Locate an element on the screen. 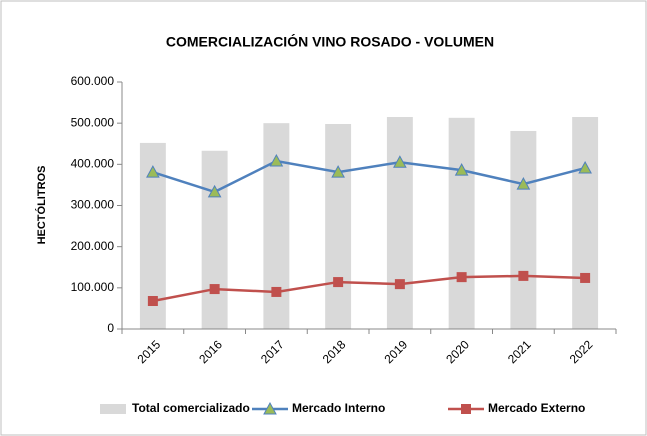 Image resolution: width=647 pixels, height=436 pixels. y-tick-label: 600.000 is located at coordinates (93, 81).